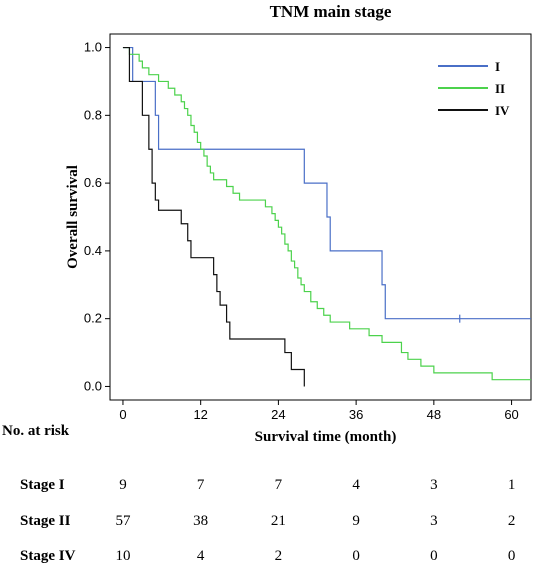 The width and height of the screenshot is (536, 568). What do you see at coordinates (48, 556) in the screenshot?
I see `risk-row-label: Stage IV` at bounding box center [48, 556].